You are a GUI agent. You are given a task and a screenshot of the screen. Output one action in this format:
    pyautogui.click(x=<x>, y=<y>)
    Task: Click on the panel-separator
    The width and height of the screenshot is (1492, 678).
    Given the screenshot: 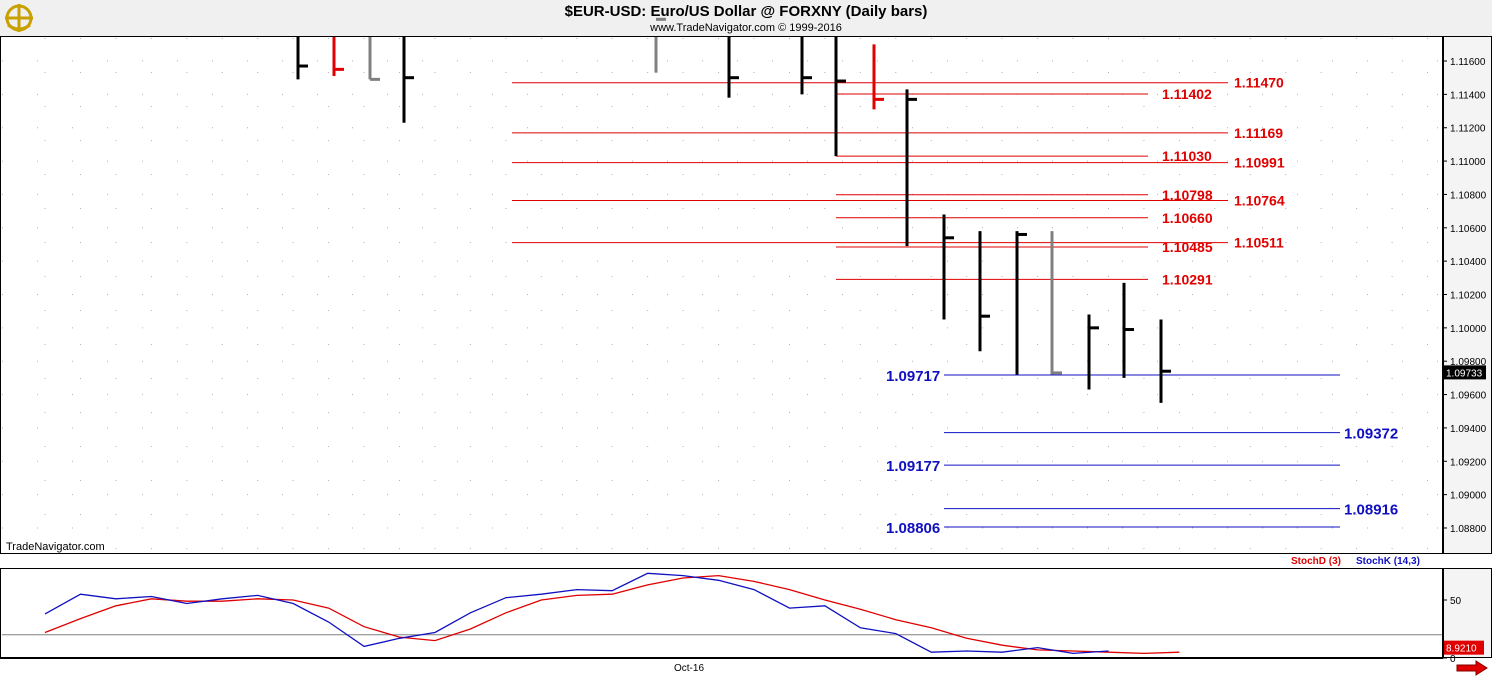 What is the action you would take?
    pyautogui.click(x=746, y=560)
    